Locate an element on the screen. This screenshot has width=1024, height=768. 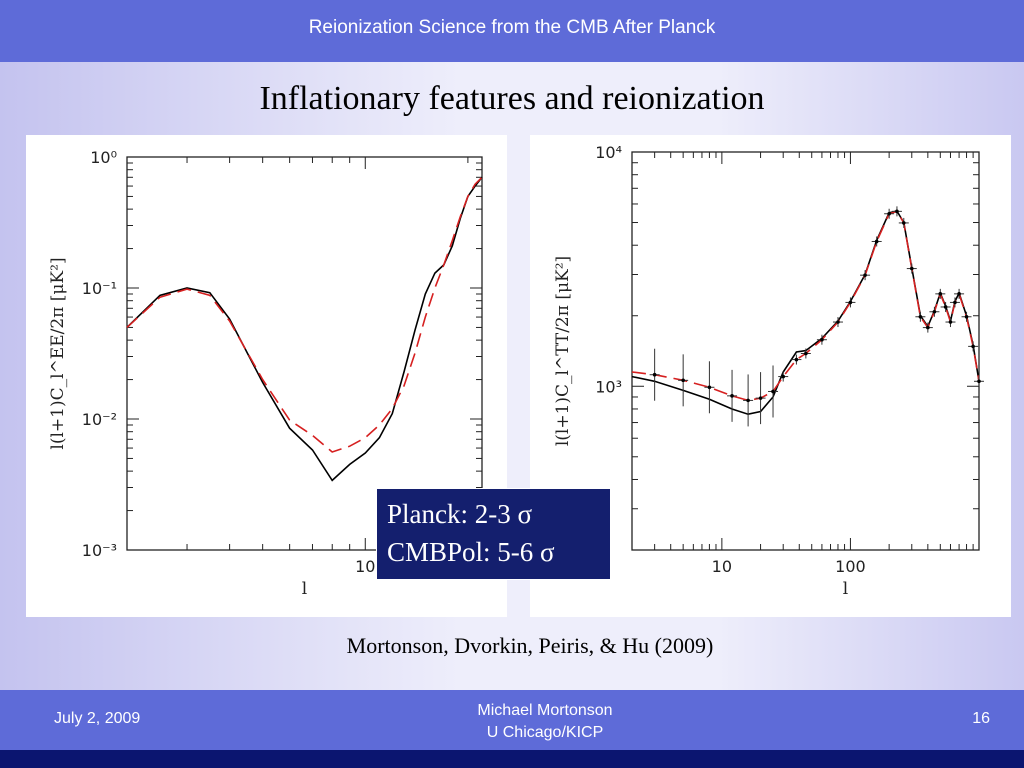
x-tick-label: 100 is located at coordinates (850, 566).